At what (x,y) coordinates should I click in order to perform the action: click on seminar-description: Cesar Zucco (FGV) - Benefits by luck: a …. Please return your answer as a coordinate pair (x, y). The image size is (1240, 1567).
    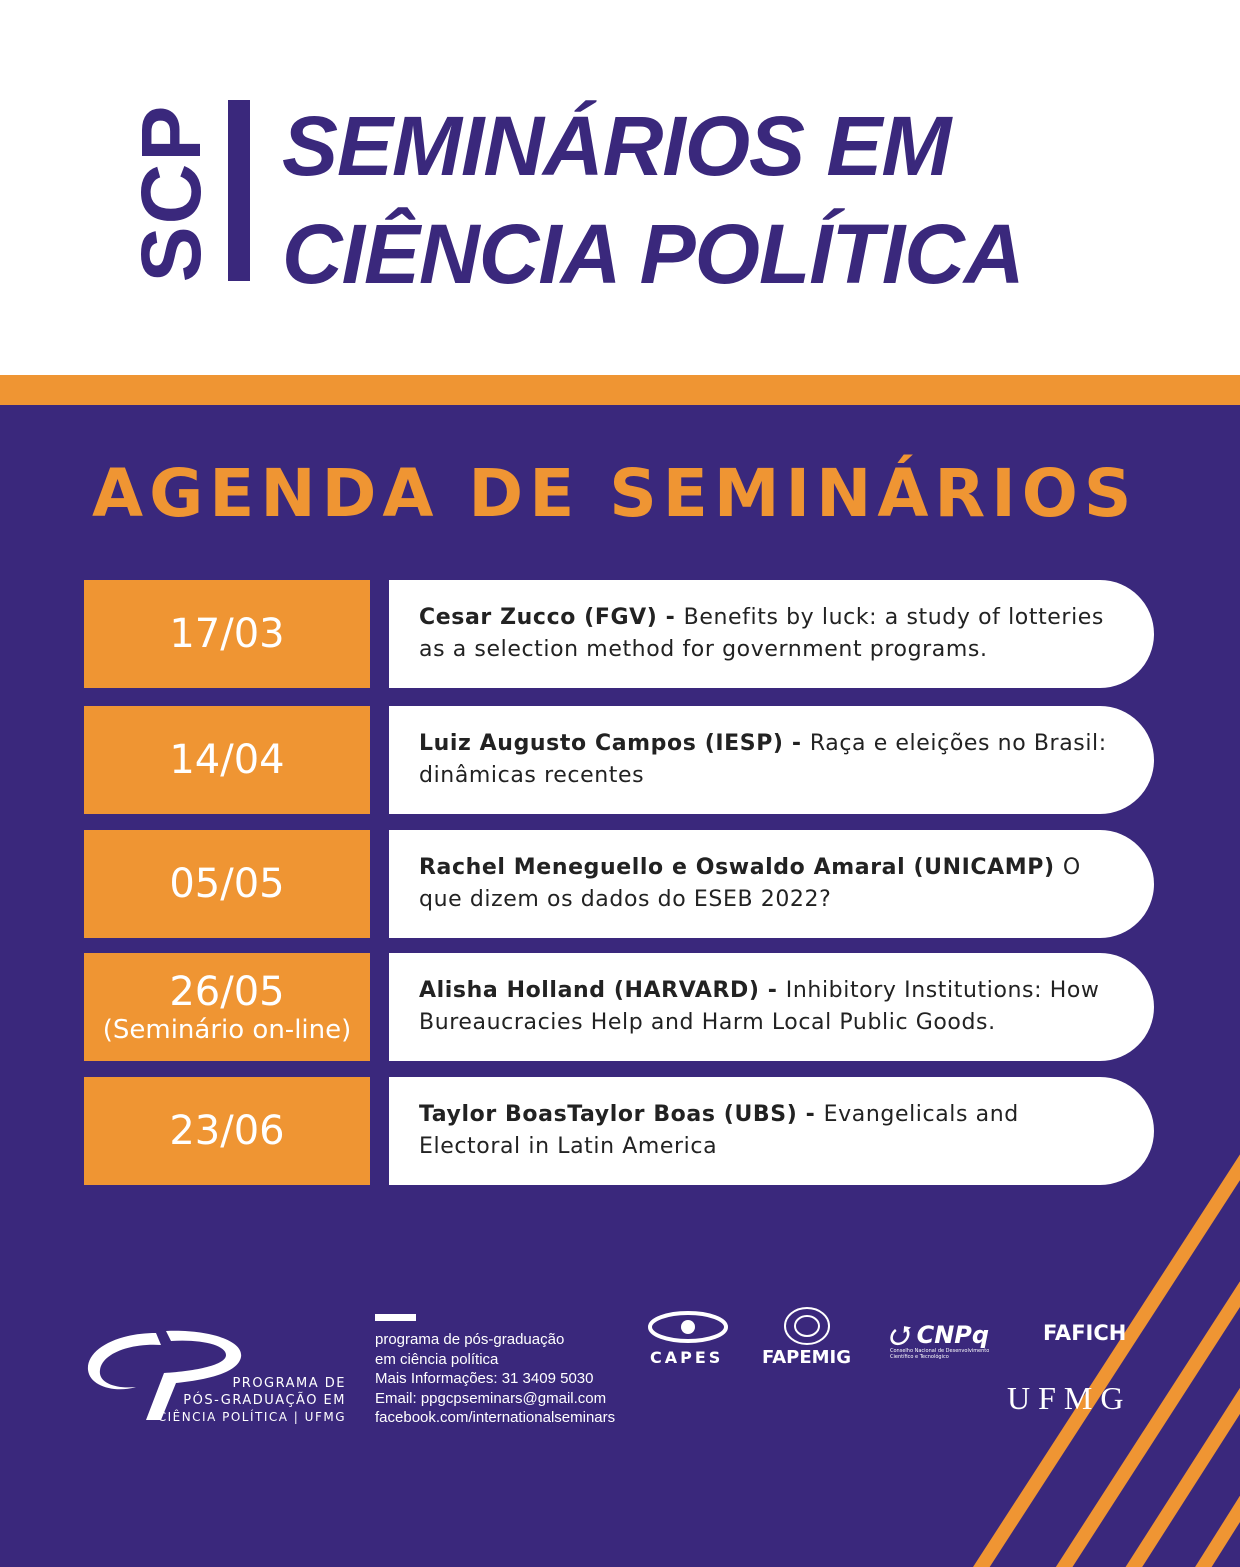
    Looking at the image, I should click on (771, 634).